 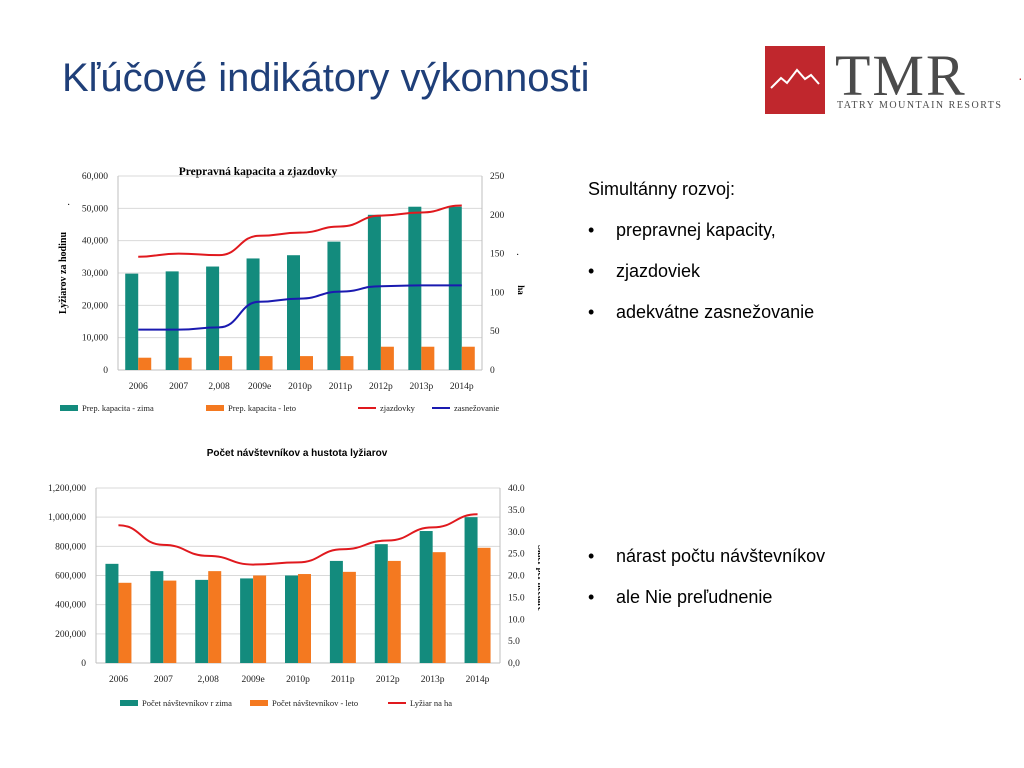 I want to click on chart-title: Počet návštevníkov a hustota lyžiarov, so click(x=297, y=453).